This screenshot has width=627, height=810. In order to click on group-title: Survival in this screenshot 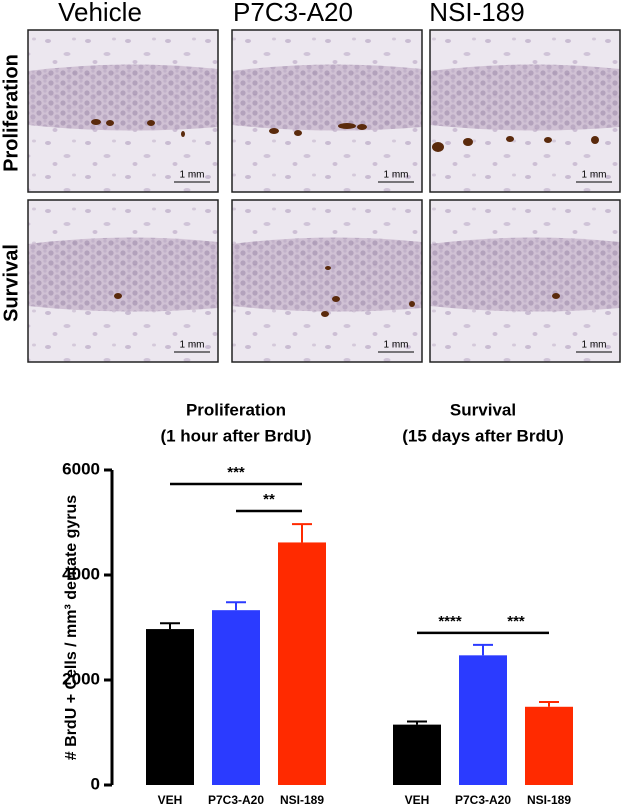, I will do `click(483, 409)`.